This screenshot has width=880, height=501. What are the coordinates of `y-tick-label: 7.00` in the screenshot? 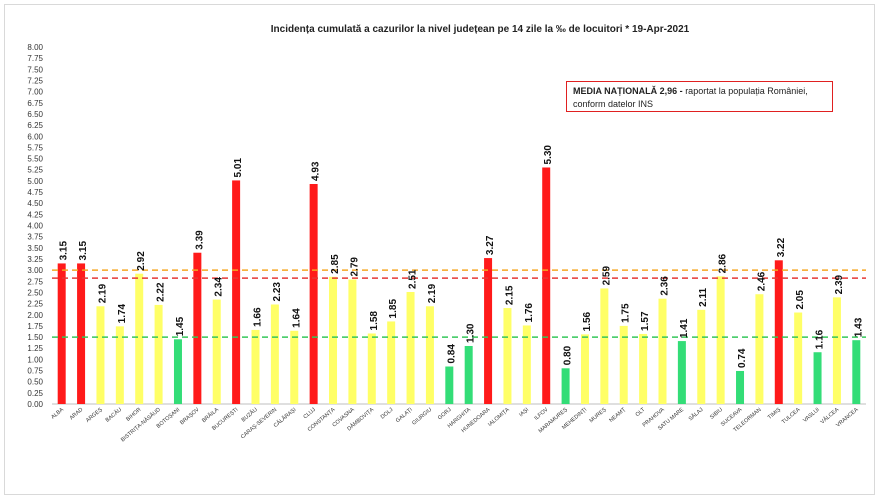 It's located at (35, 92).